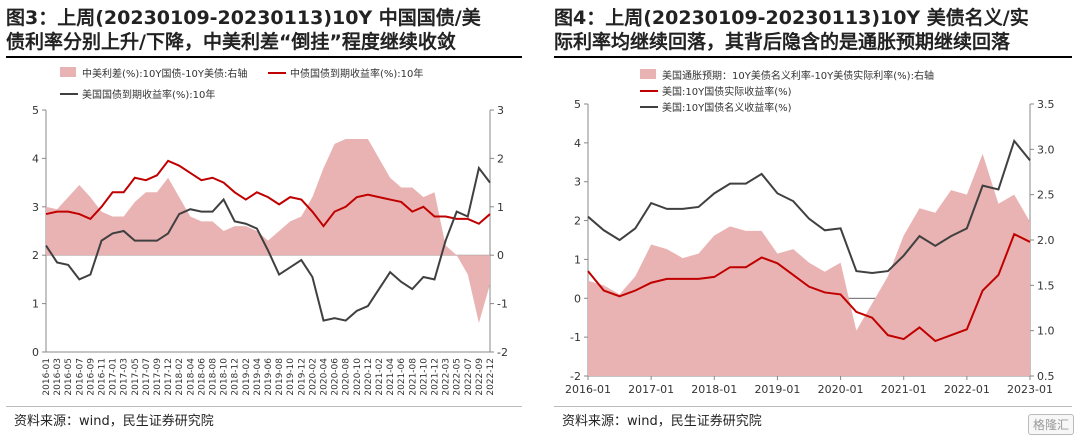  Describe the element at coordinates (500, 158) in the screenshot. I see `right-tick-label: 2` at that location.